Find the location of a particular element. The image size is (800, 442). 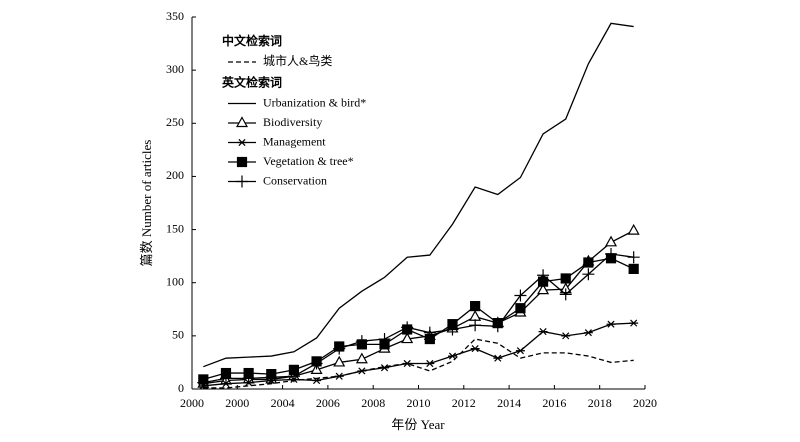

x-axis-label: 年份 Year is located at coordinates (418, 424).